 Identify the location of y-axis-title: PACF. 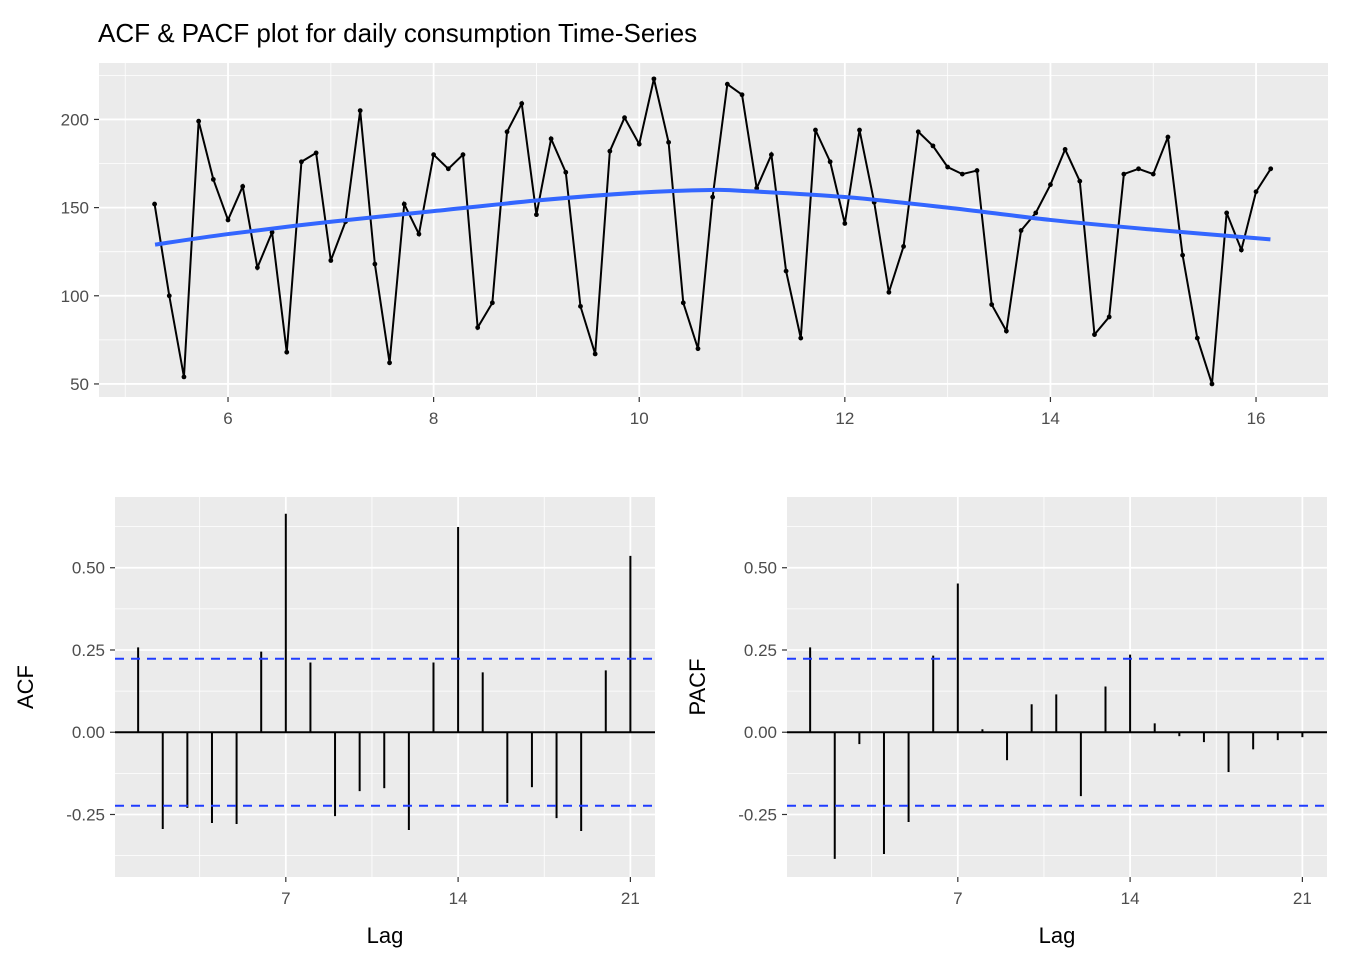
(697, 686).